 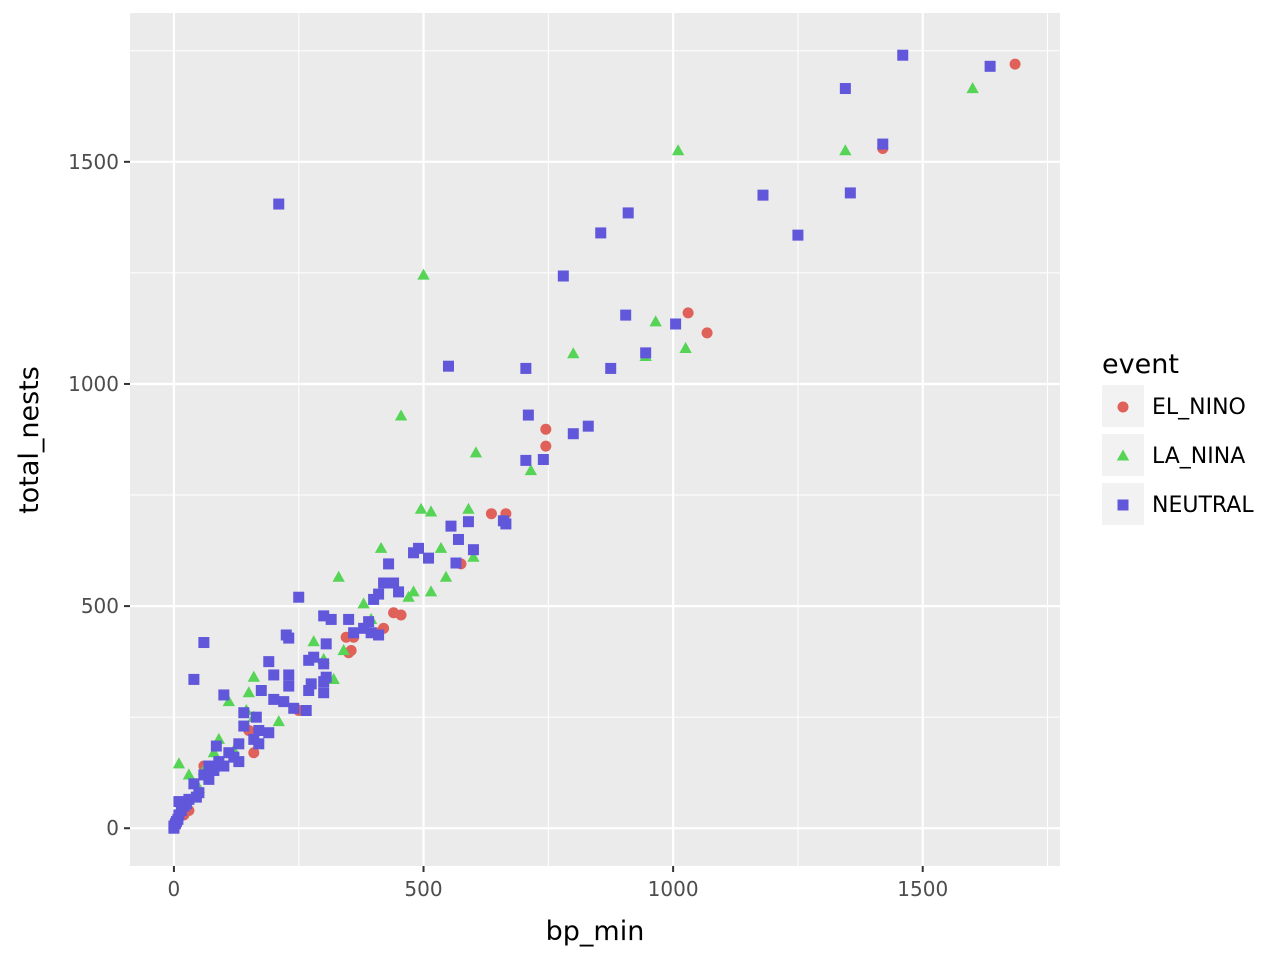 I want to click on y-tick-label: 1000, so click(x=93, y=384).